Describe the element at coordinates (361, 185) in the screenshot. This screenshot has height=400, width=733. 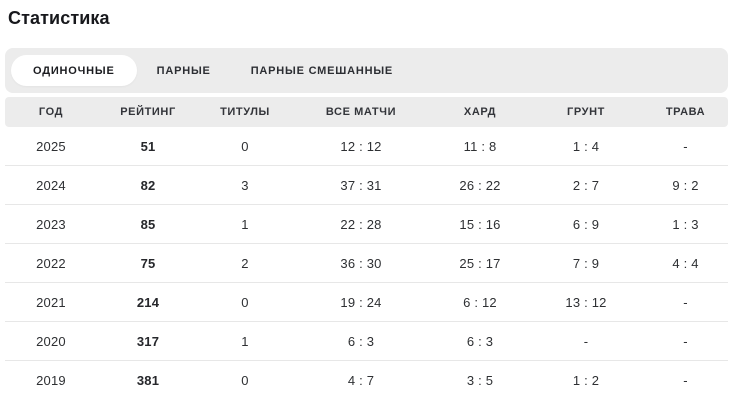
I see `cell-all-matches: 37 : 31` at that location.